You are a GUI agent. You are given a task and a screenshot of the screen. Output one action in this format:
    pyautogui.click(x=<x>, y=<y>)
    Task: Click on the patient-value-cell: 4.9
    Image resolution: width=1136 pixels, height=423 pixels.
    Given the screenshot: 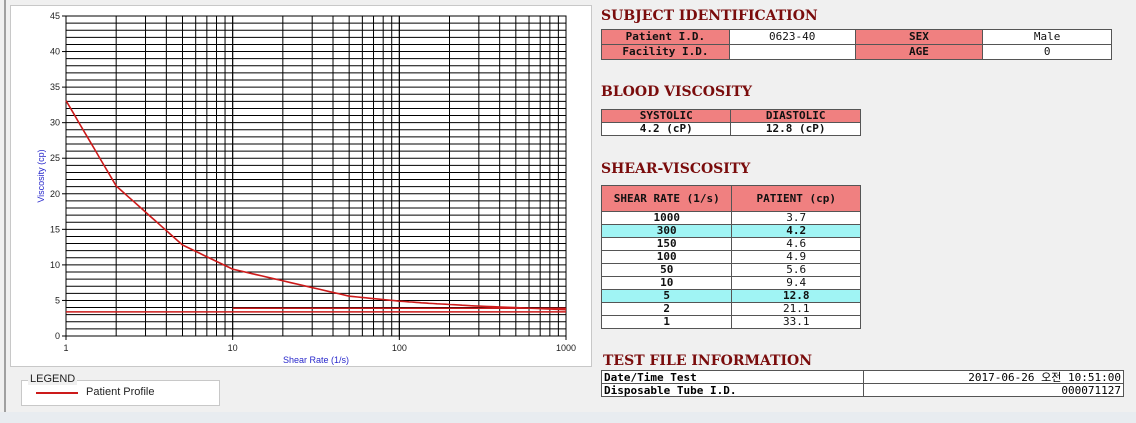 What is the action you would take?
    pyautogui.click(x=796, y=257)
    